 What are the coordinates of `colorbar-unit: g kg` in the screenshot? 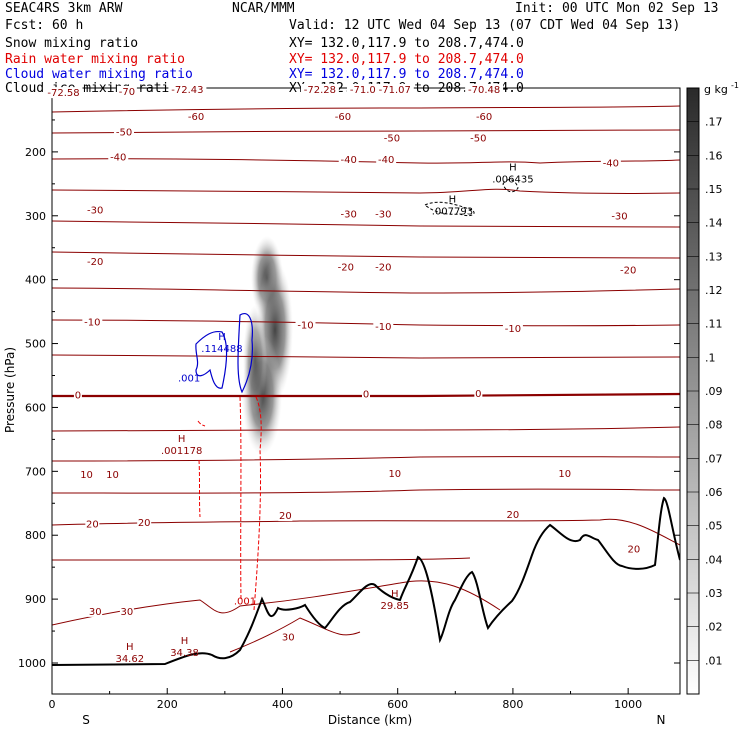 It's located at (716, 89).